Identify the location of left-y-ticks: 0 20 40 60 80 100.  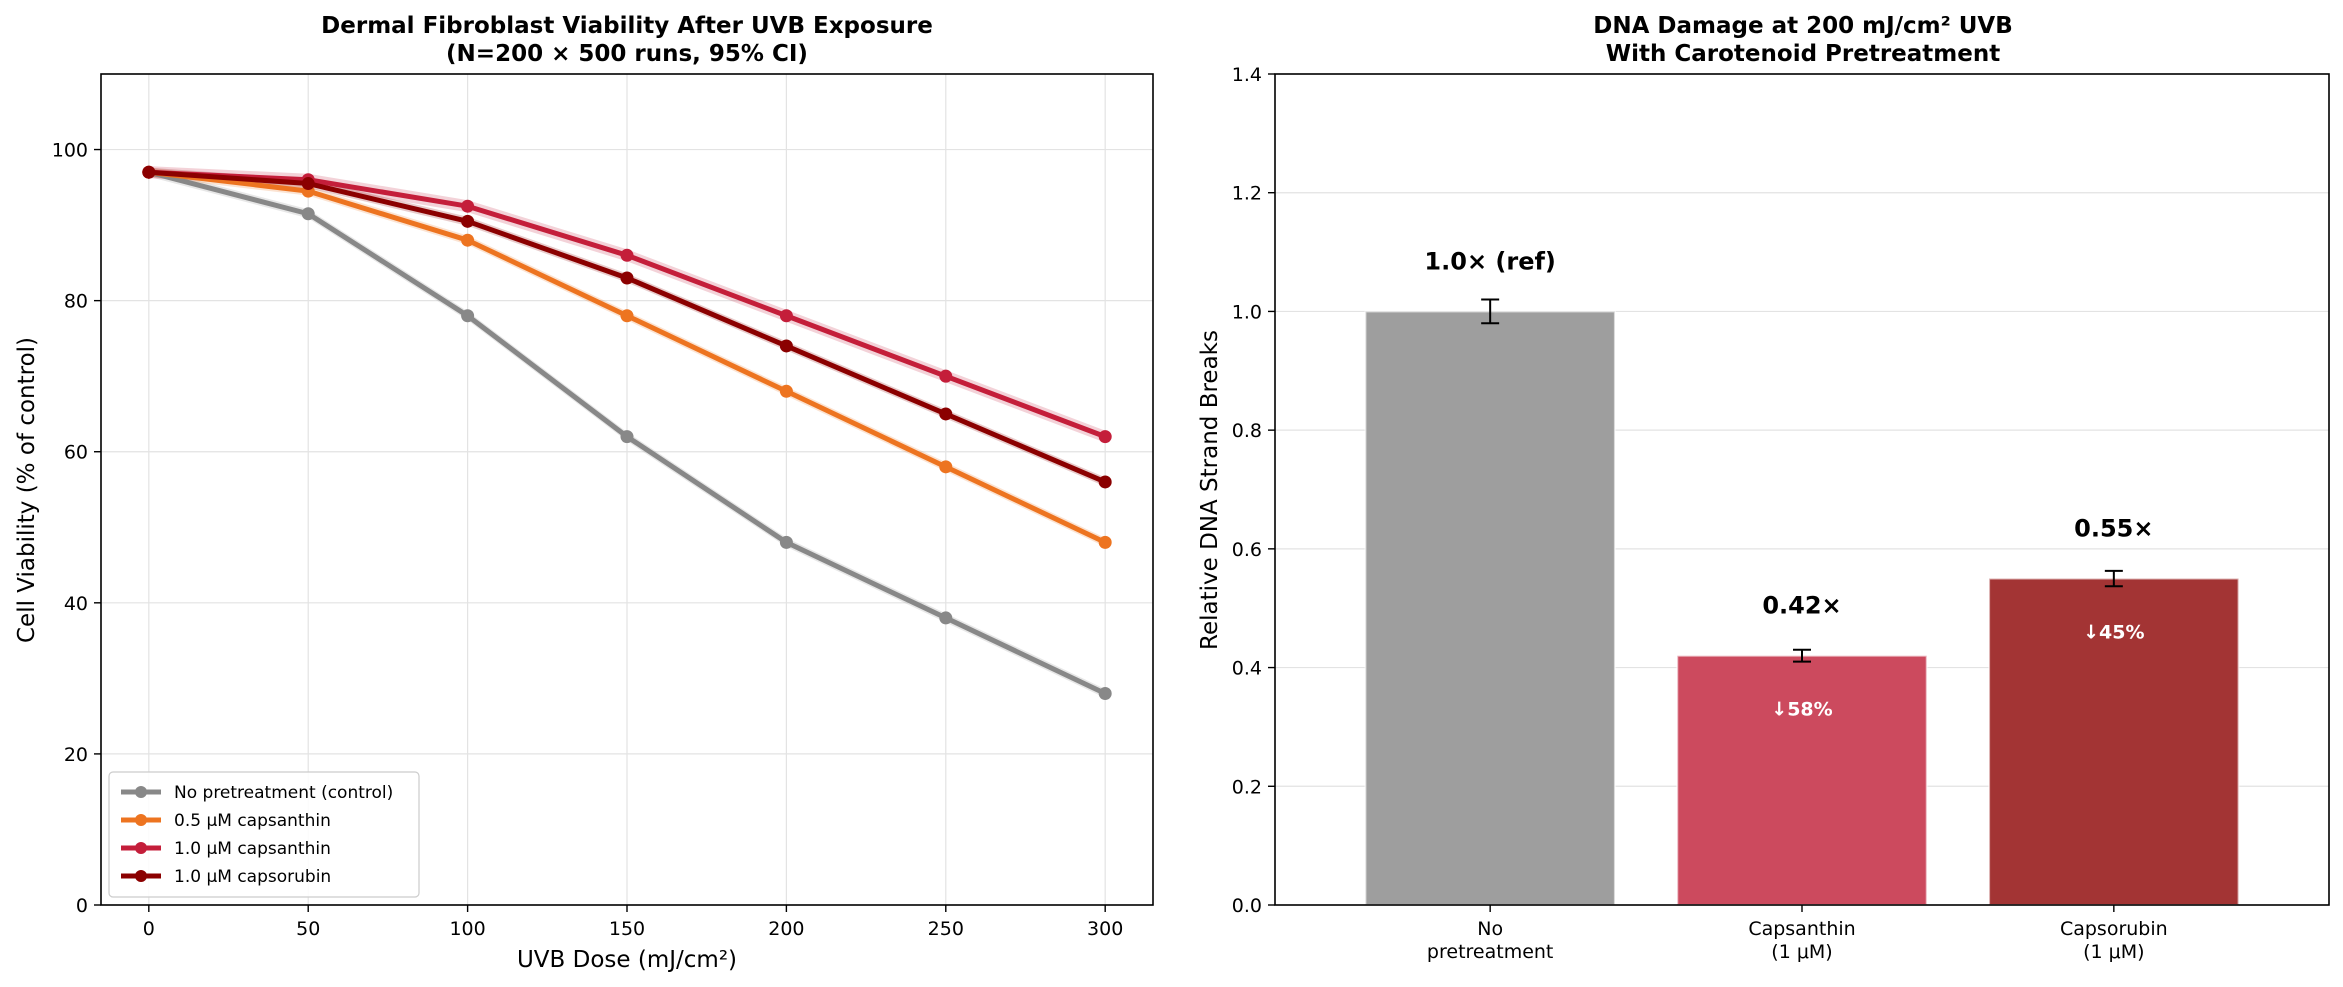
(76, 528).